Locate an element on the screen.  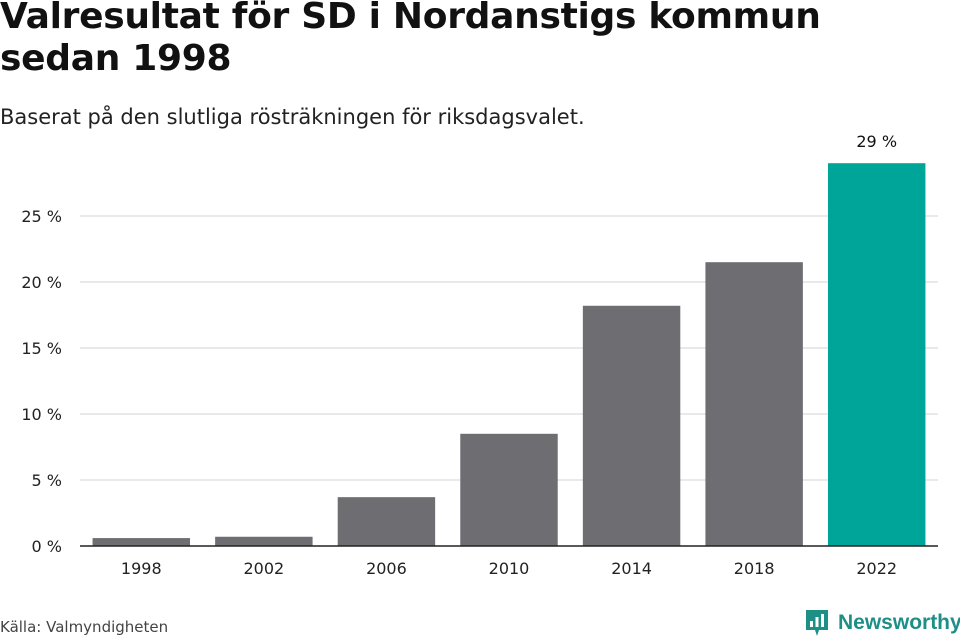
y-tick-label: 25 % is located at coordinates (41, 216).